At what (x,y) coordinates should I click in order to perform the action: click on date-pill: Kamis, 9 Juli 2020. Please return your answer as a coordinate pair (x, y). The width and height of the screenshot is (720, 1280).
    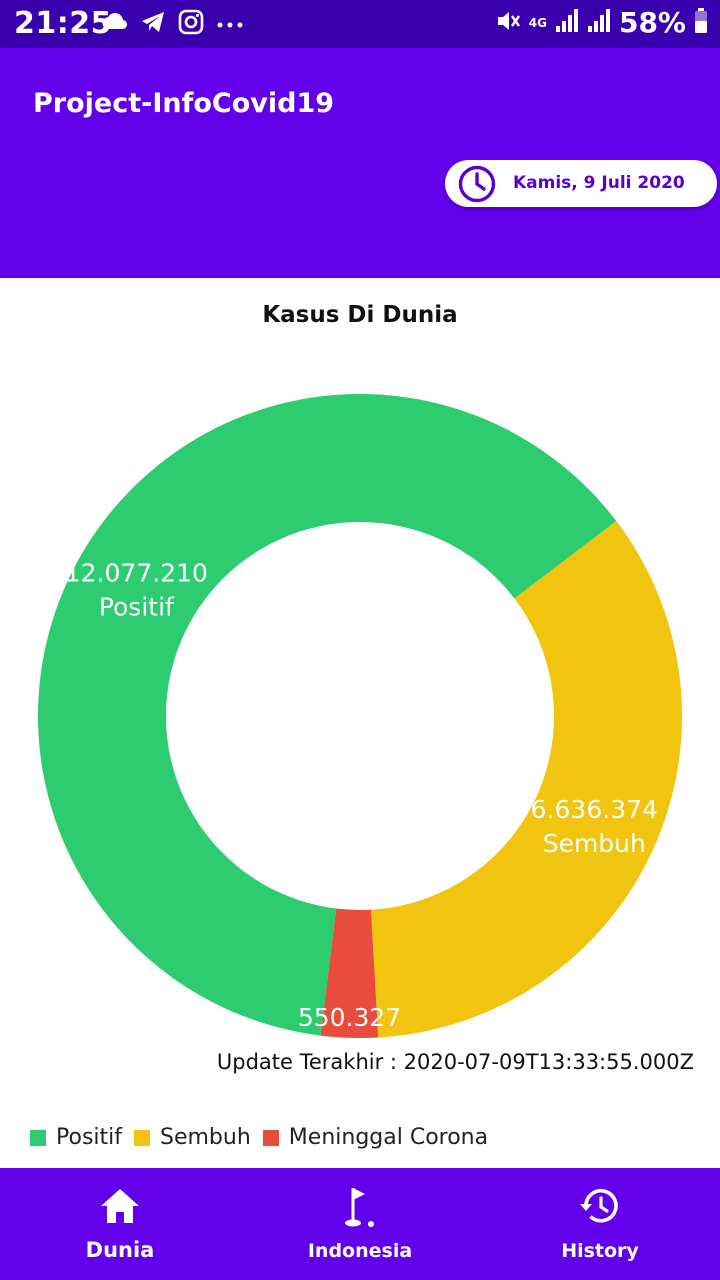
    Looking at the image, I should click on (581, 183).